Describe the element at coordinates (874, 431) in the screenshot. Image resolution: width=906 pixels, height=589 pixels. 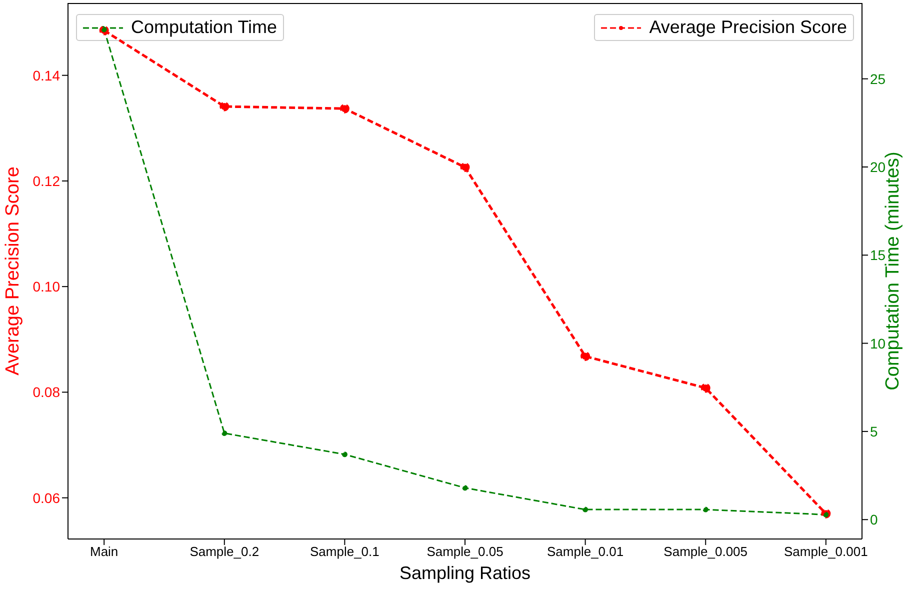
I see `y2-tick-label: 5` at that location.